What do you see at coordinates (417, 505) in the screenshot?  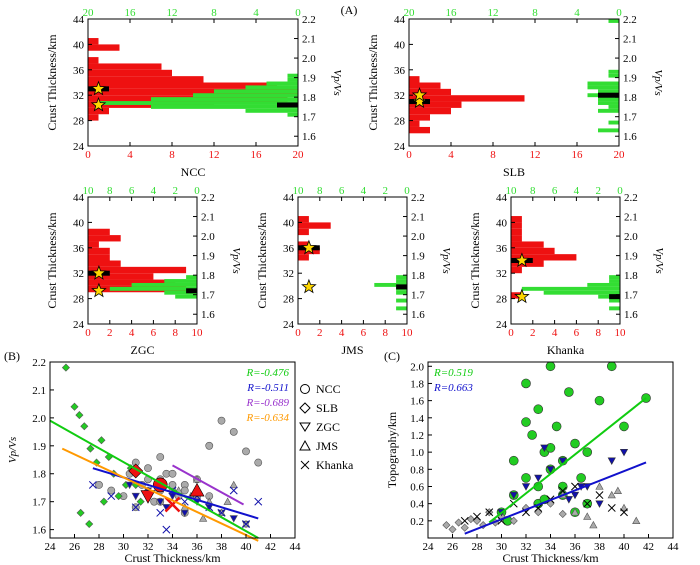 I see `y-tick-label: 0.4` at bounding box center [417, 505].